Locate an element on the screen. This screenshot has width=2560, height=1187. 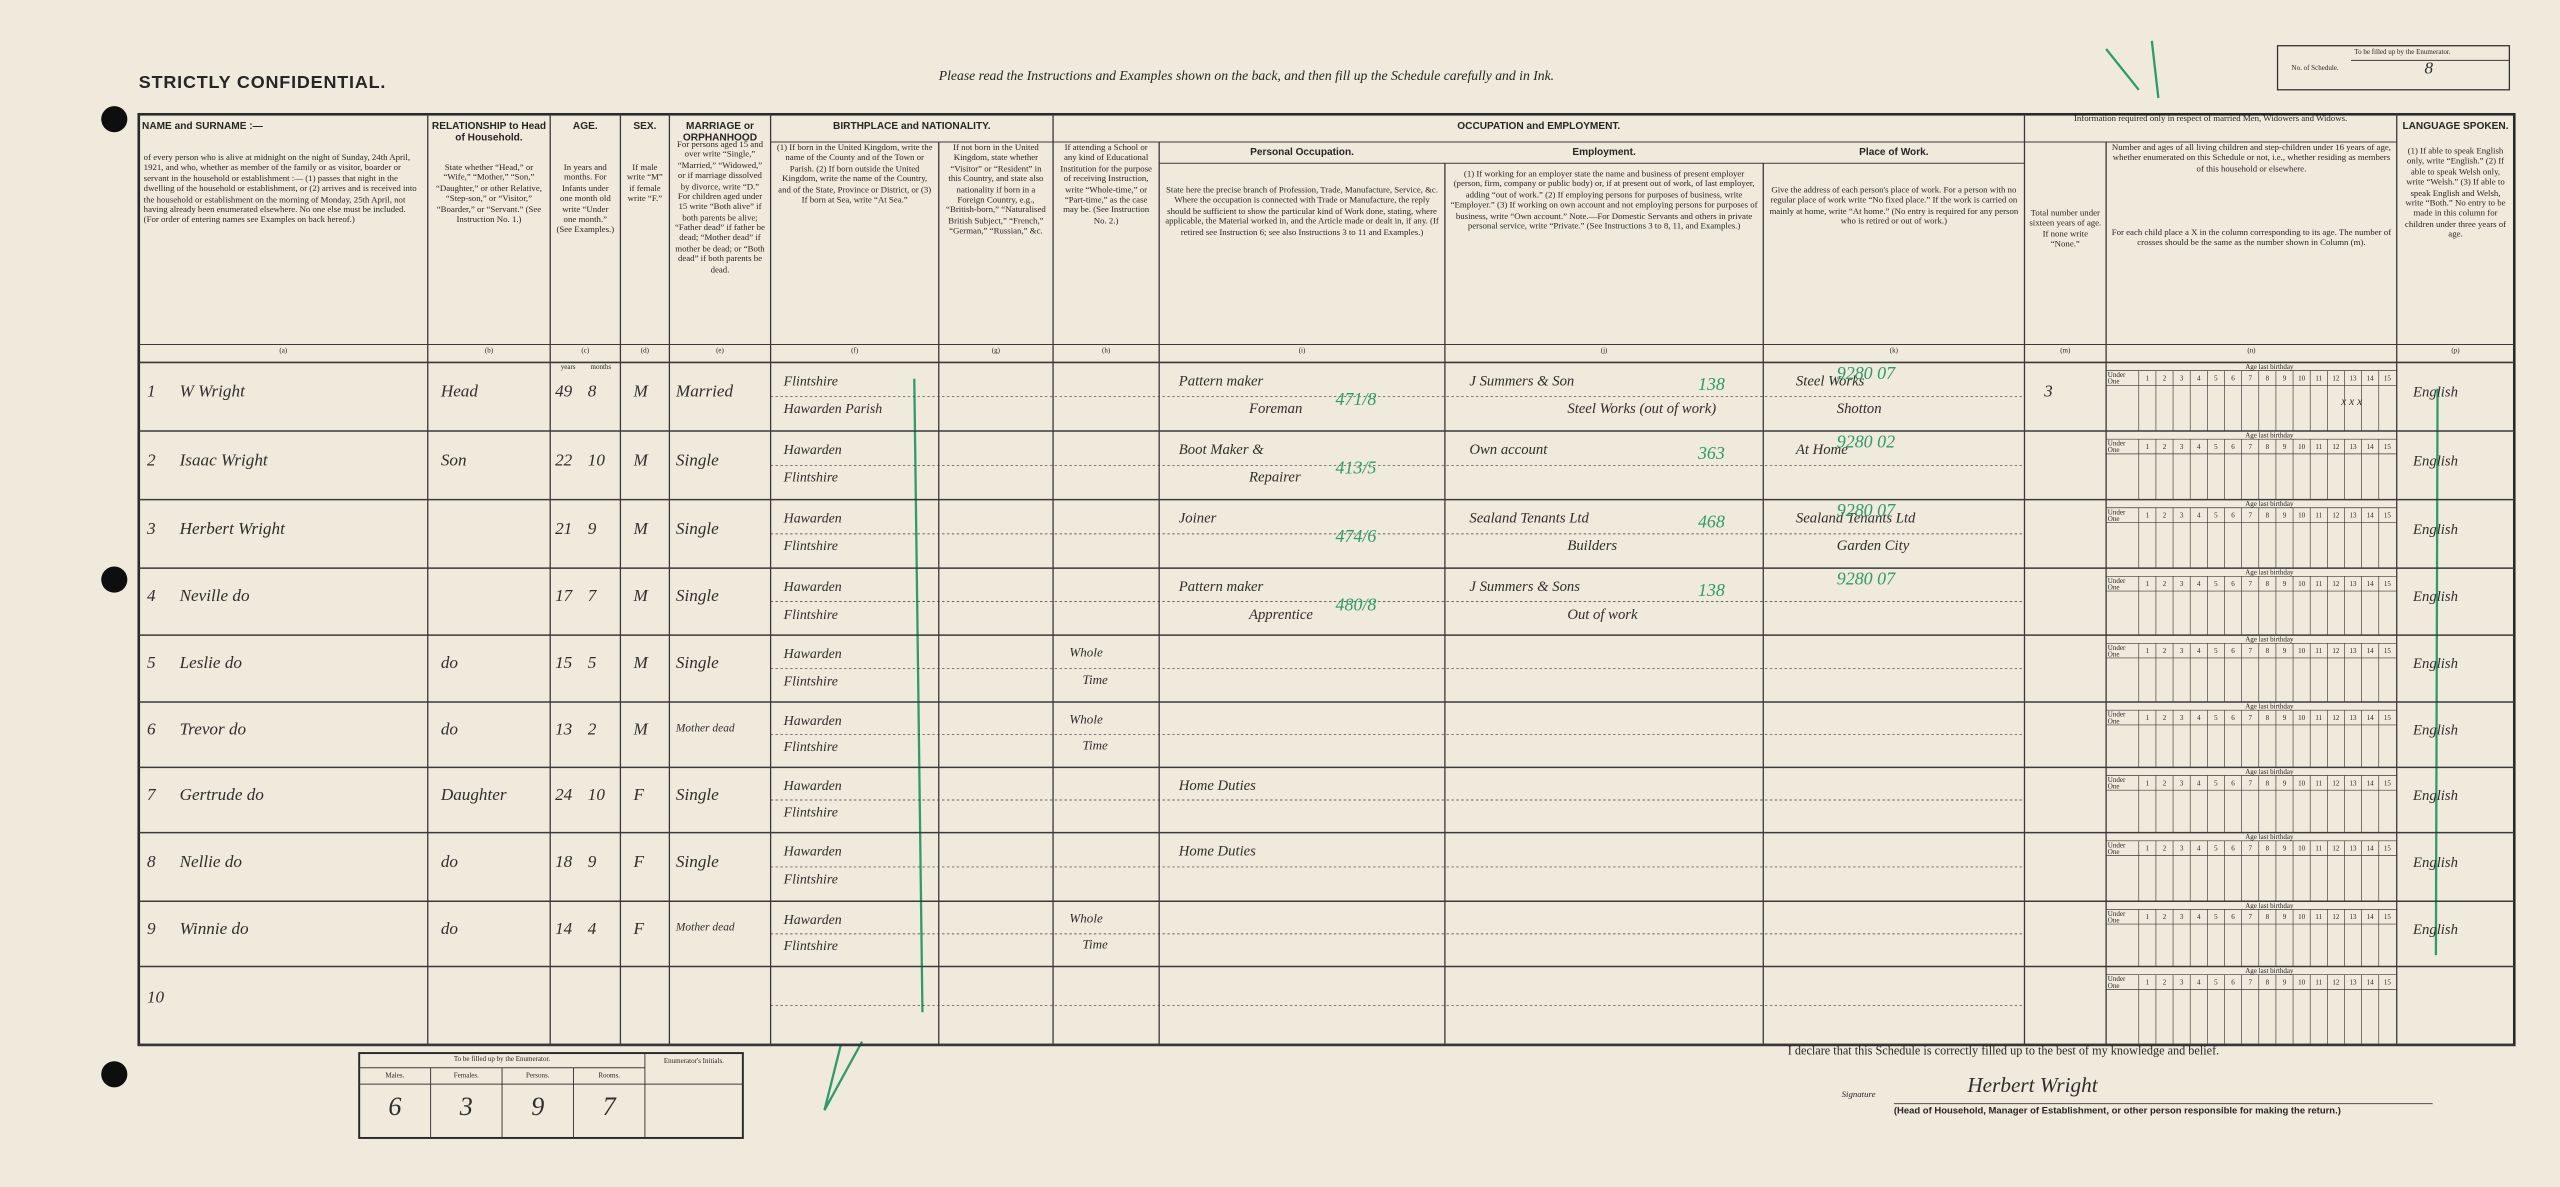
enumerator-value: 7 is located at coordinates (609, 1107).